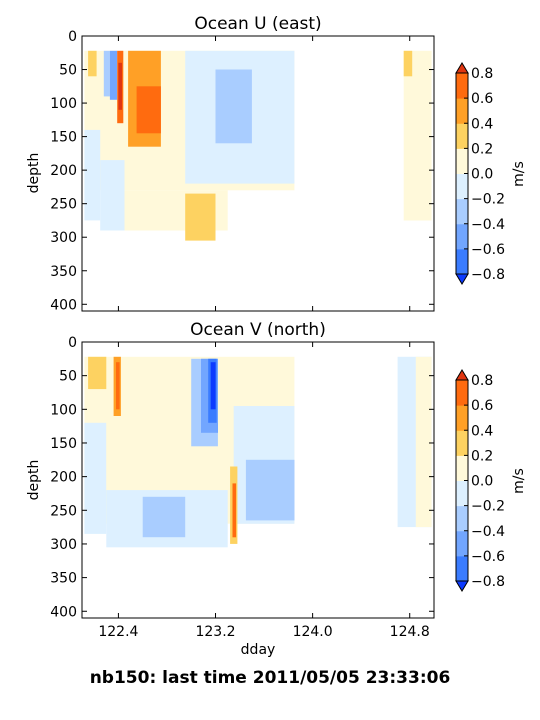  Describe the element at coordinates (519, 481) in the screenshot. I see `colorbar-label-v: m/s` at that location.